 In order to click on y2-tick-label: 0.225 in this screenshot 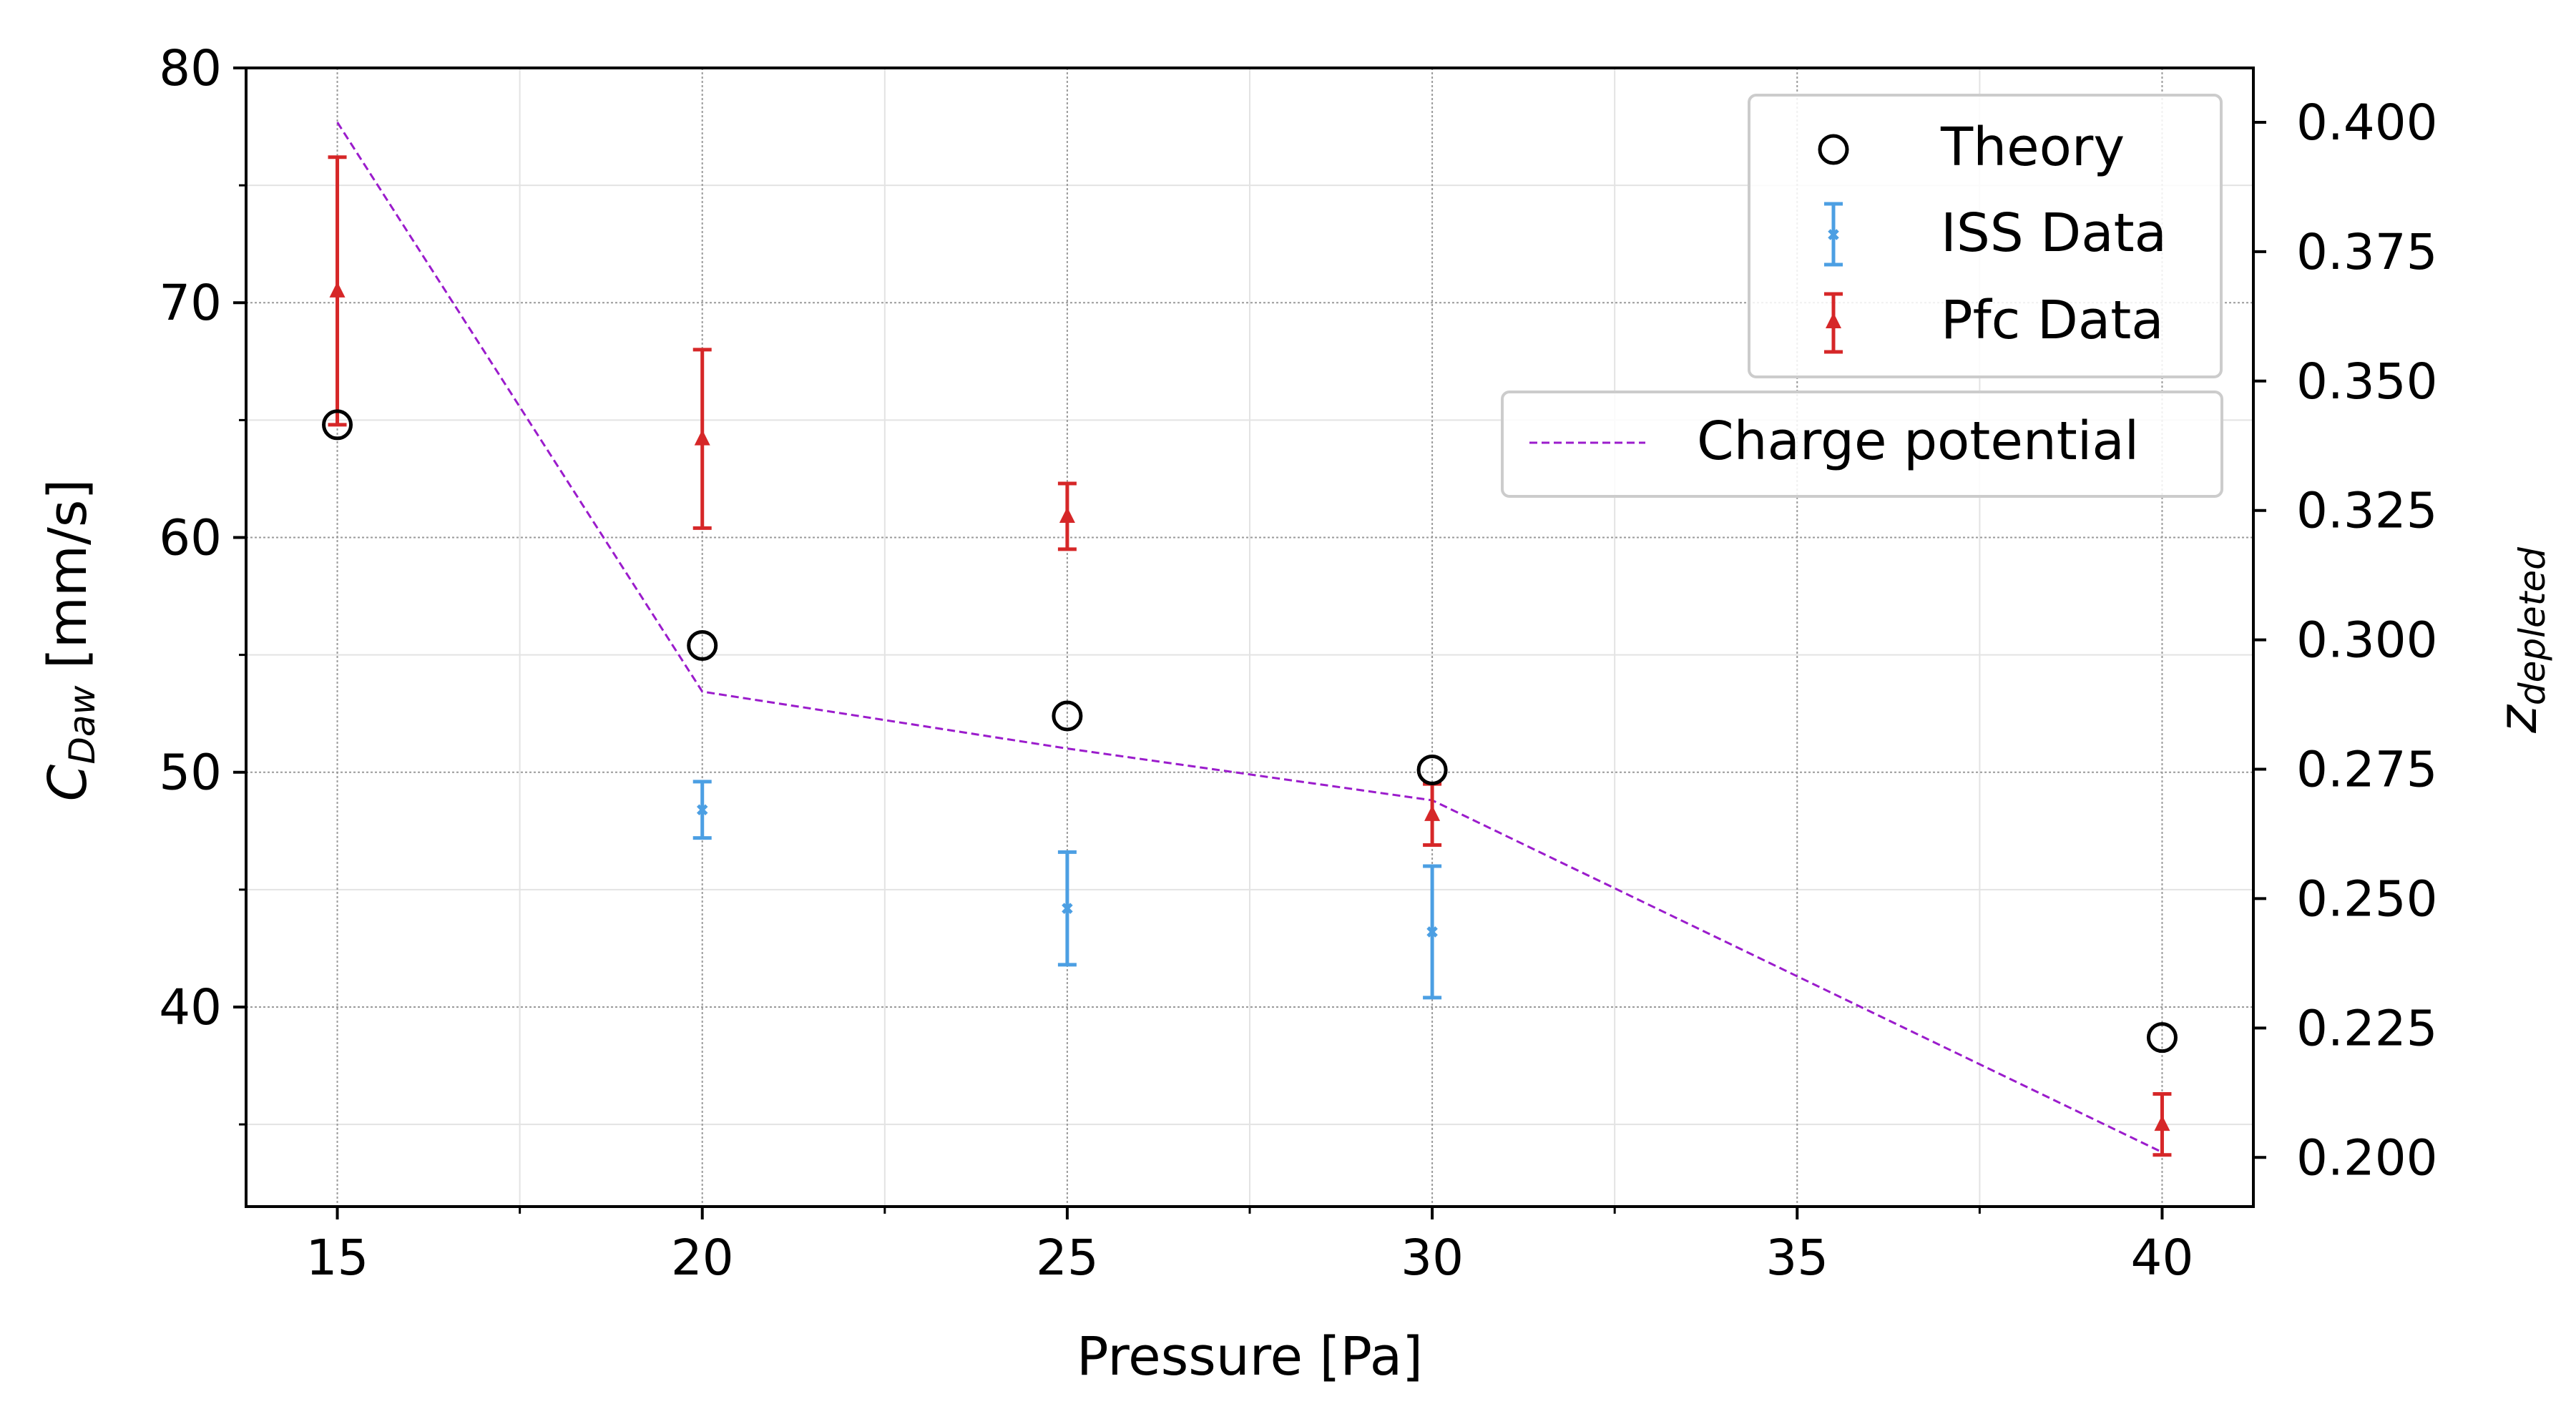, I will do `click(2367, 1028)`.